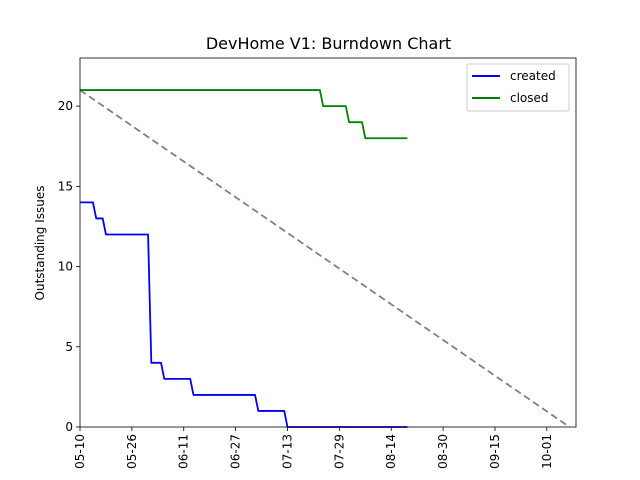 This screenshot has height=480, width=640. What do you see at coordinates (518, 87) in the screenshot?
I see `legend: created closed` at bounding box center [518, 87].